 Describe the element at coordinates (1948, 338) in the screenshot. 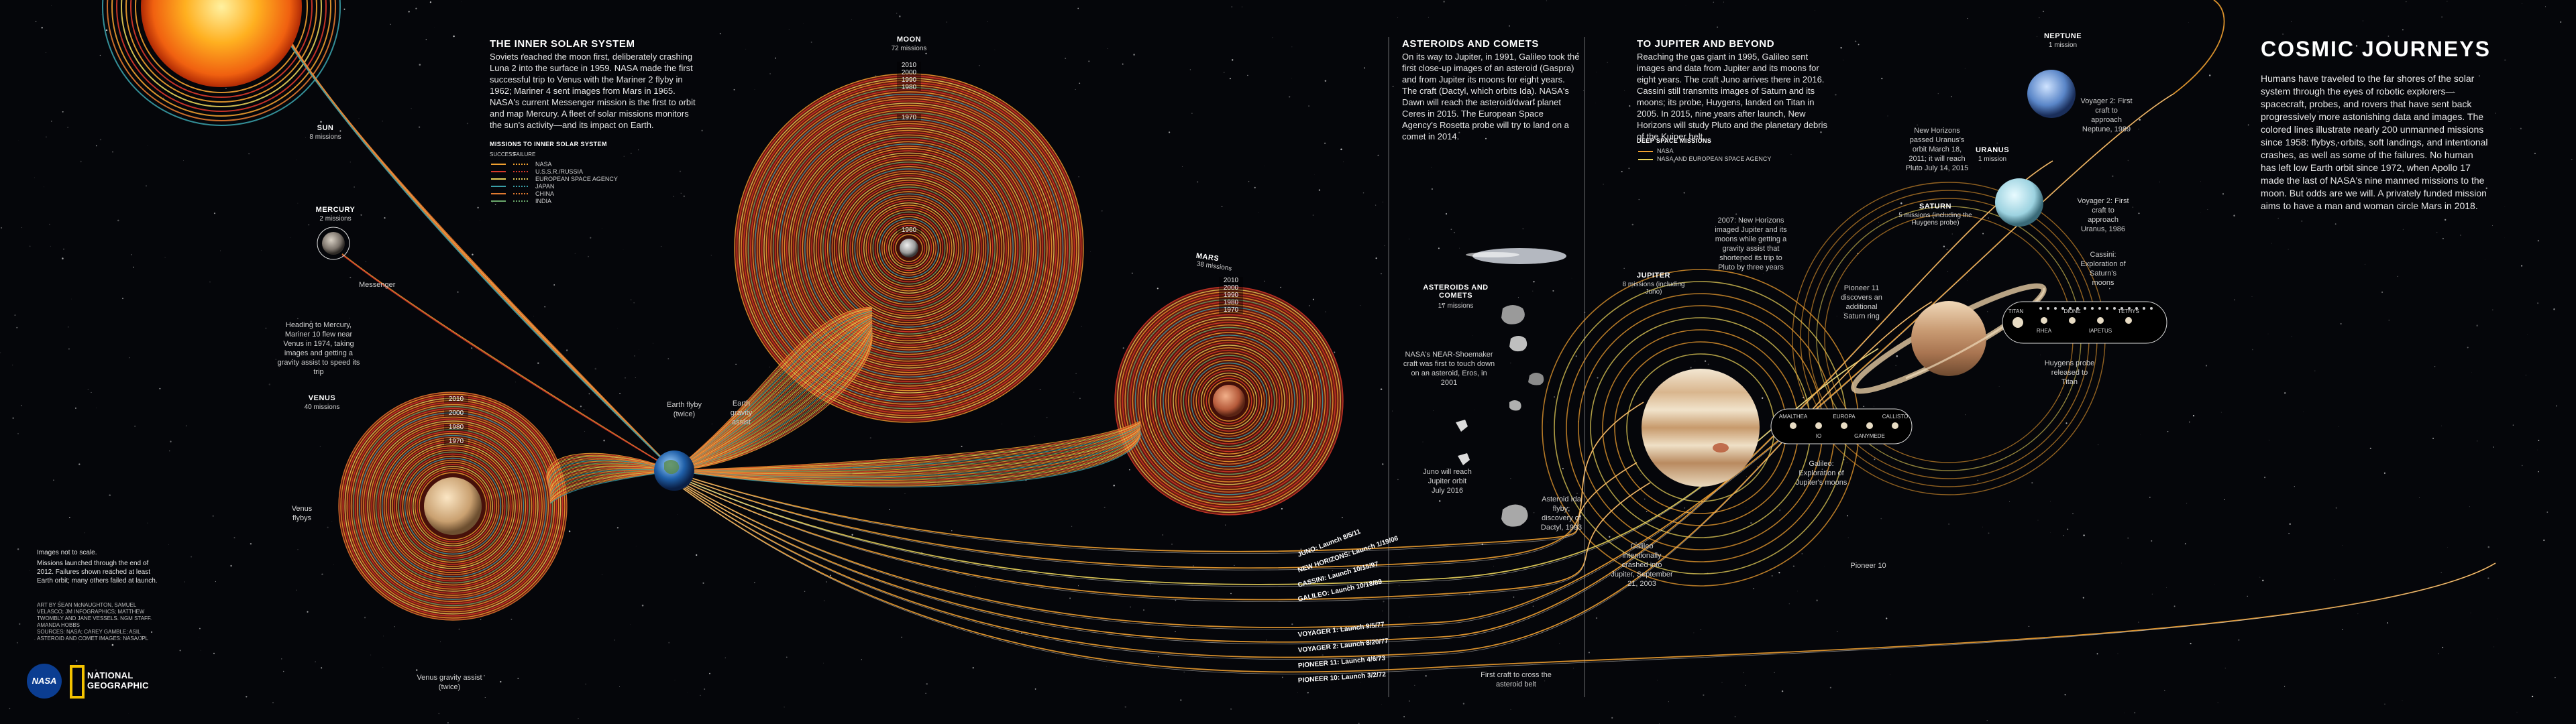

I see `saturn-rings-front` at that location.